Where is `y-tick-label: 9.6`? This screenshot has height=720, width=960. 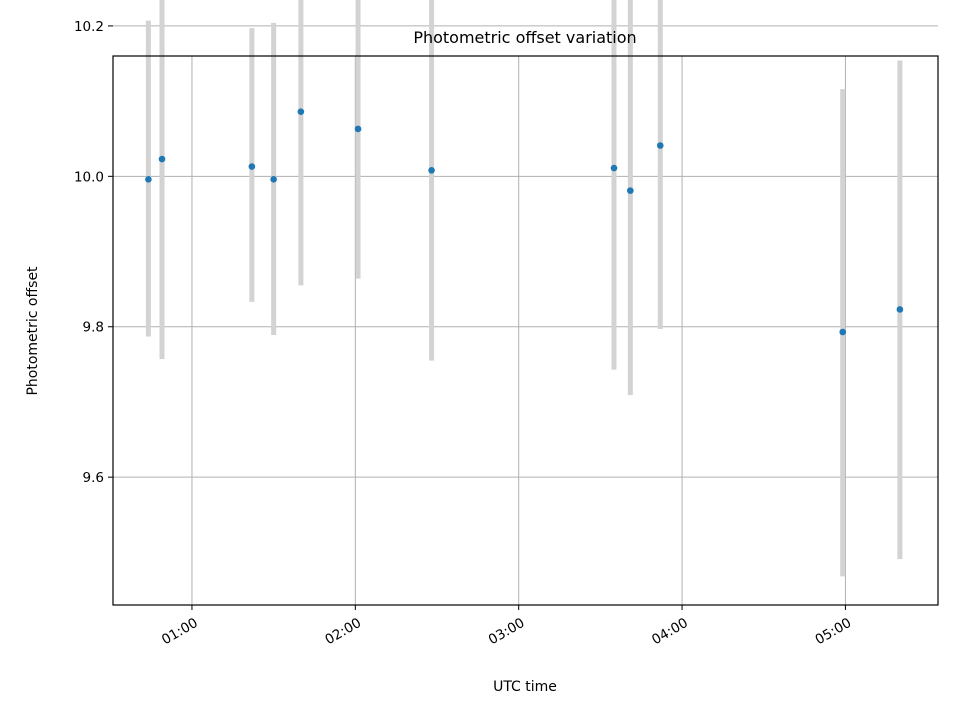 y-tick-label: 9.6 is located at coordinates (93, 478).